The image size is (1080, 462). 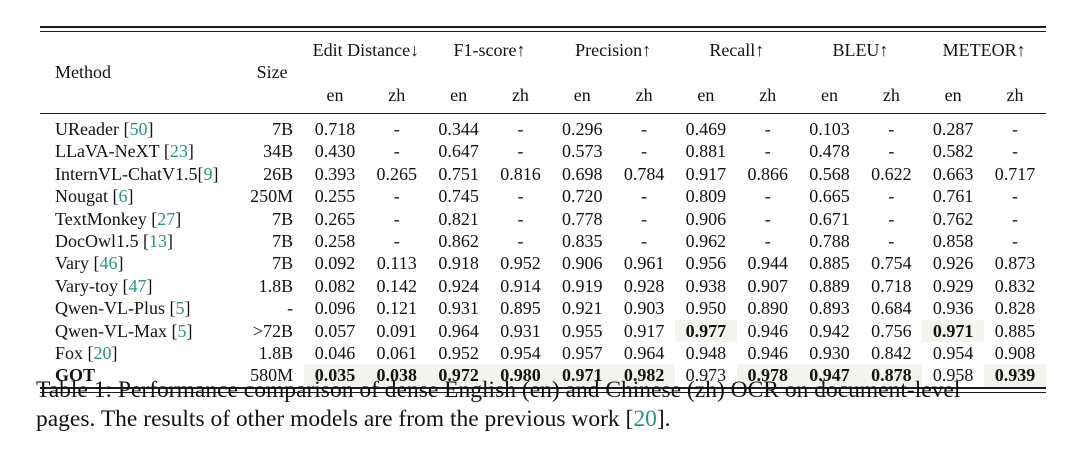 What do you see at coordinates (178, 151) in the screenshot?
I see `citation-ref-23: 23` at bounding box center [178, 151].